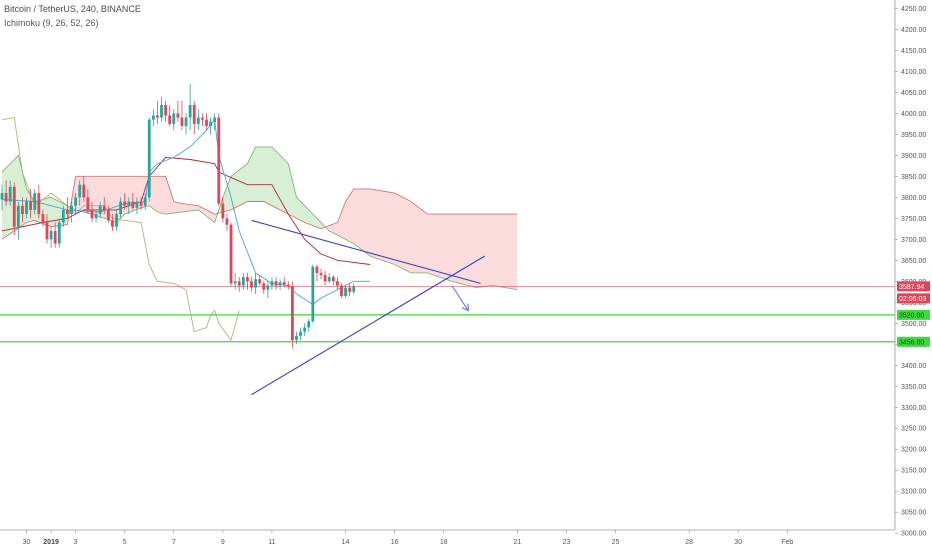  I want to click on price-tick-label: 4100.00, so click(913, 72).